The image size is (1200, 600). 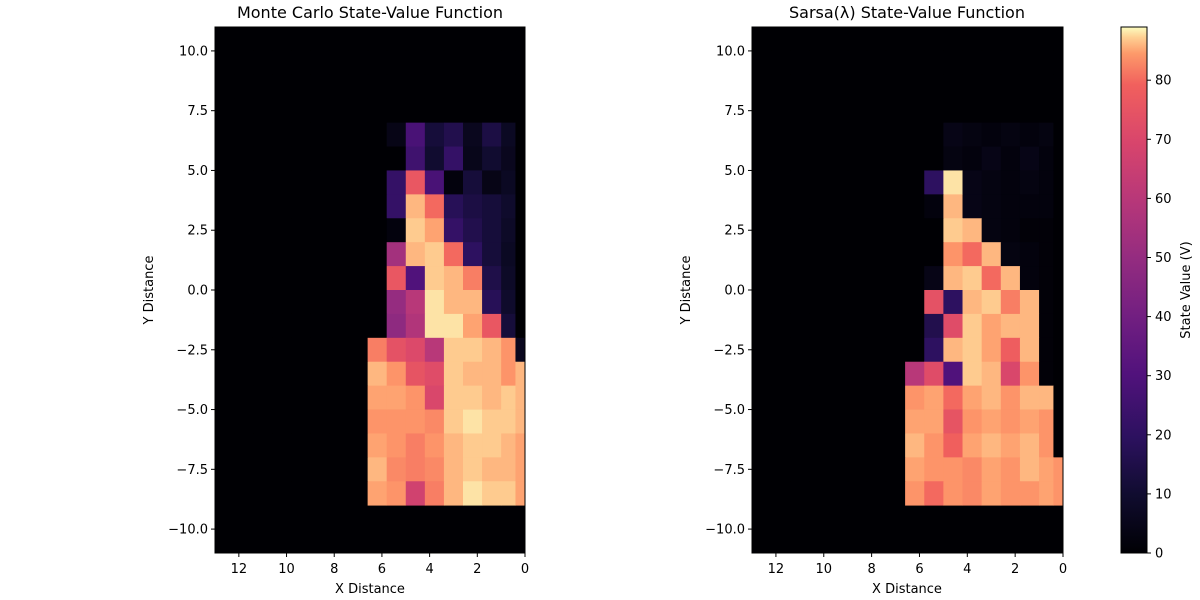 I want to click on y-tick-label: 10.0, so click(x=193, y=51).